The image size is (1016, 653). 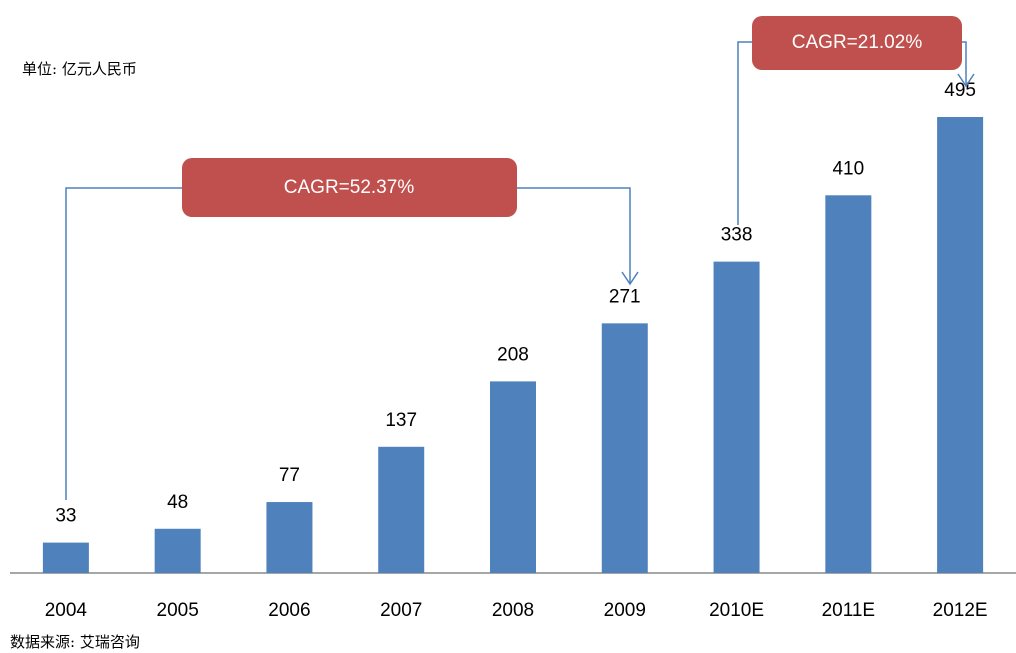 I want to click on x-tick-label: 2005, so click(x=178, y=610).